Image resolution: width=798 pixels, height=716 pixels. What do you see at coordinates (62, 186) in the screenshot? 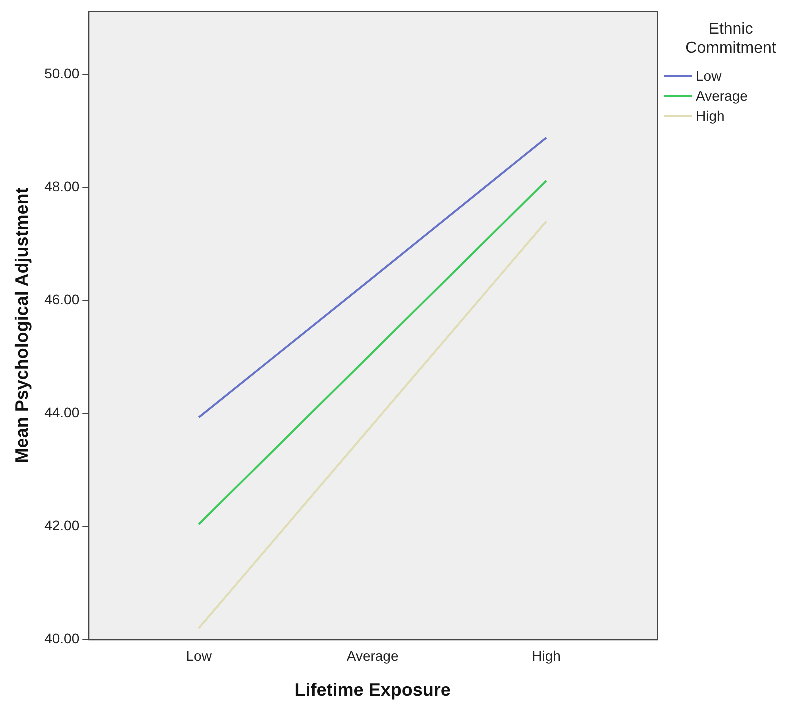
I see `y-tick-label: 48.00` at bounding box center [62, 186].